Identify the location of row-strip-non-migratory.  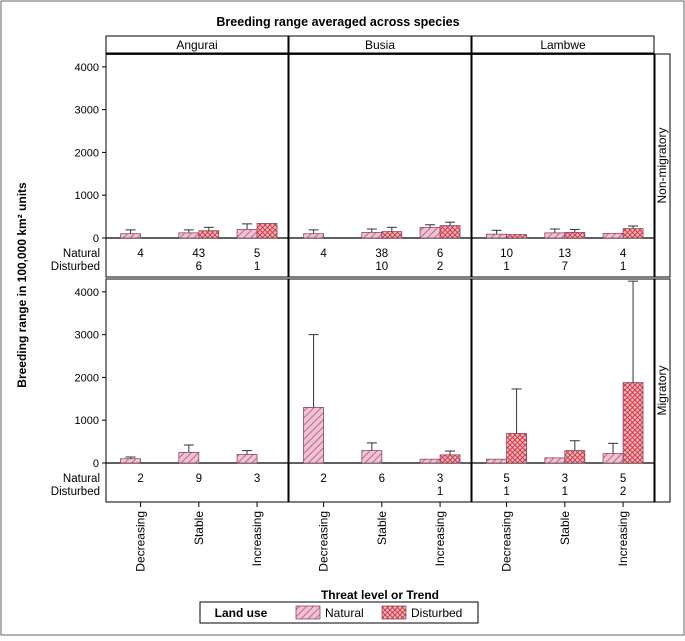
(662, 165).